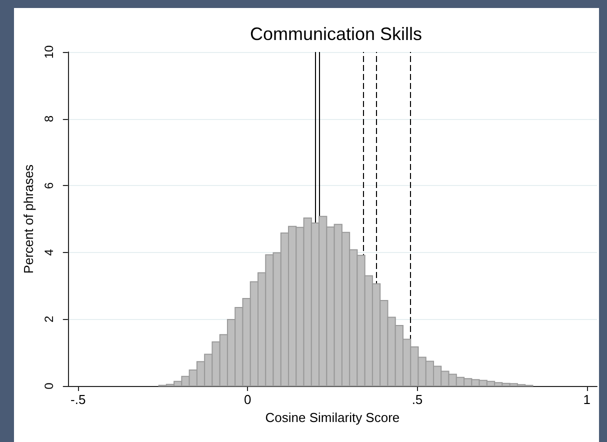 Image resolution: width=607 pixels, height=442 pixels. Describe the element at coordinates (417, 399) in the screenshot. I see `x-tick-label: .5` at that location.